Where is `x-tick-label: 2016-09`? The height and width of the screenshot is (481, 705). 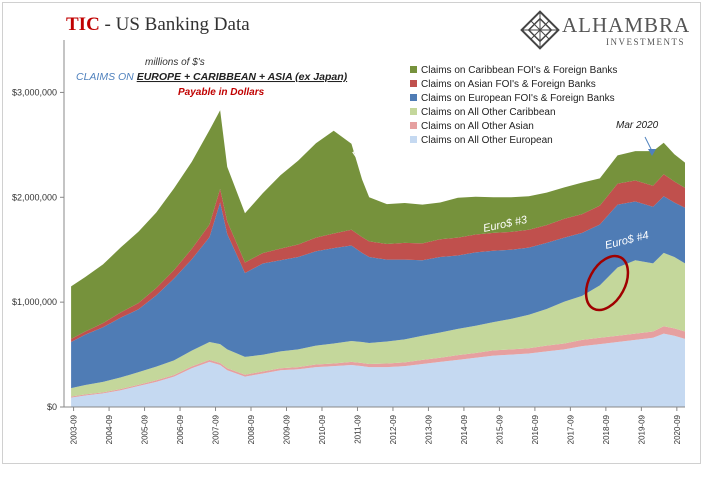
x-tick-label: 2016-09 is located at coordinates (535, 429).